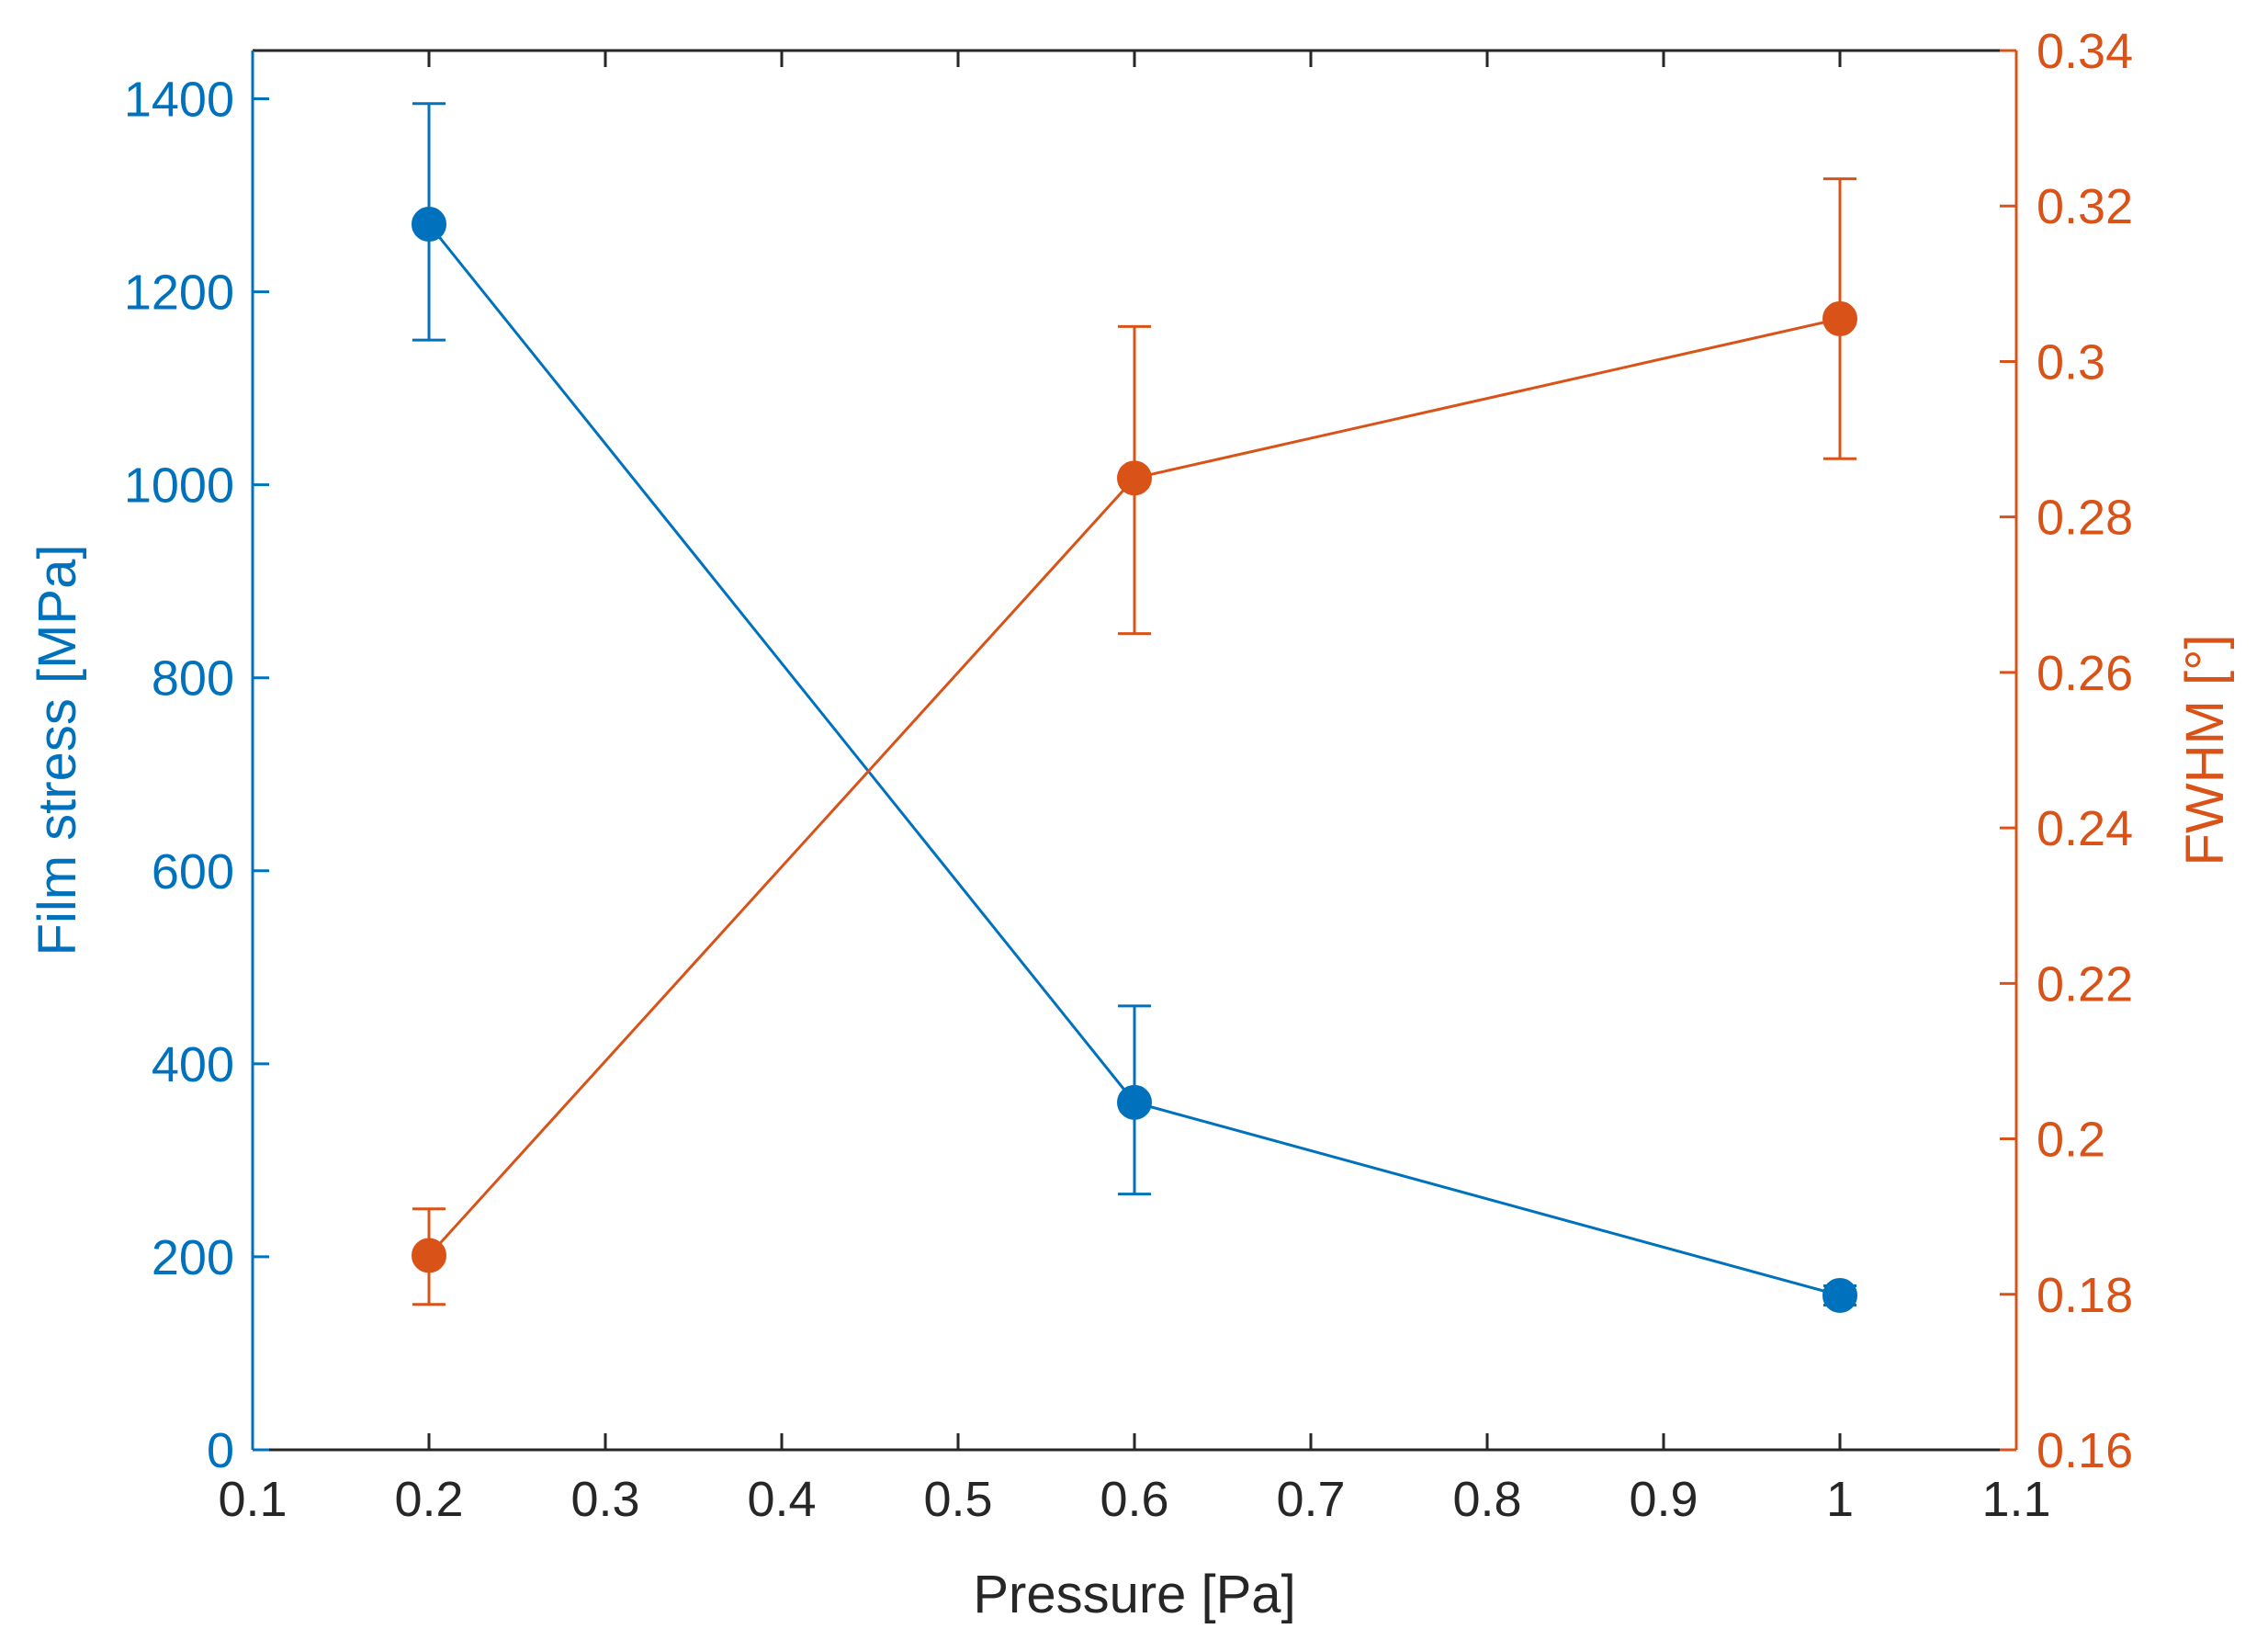 Image resolution: width=2268 pixels, height=1640 pixels. What do you see at coordinates (2015, 1499) in the screenshot?
I see `x-tick-label: 1.1` at bounding box center [2015, 1499].